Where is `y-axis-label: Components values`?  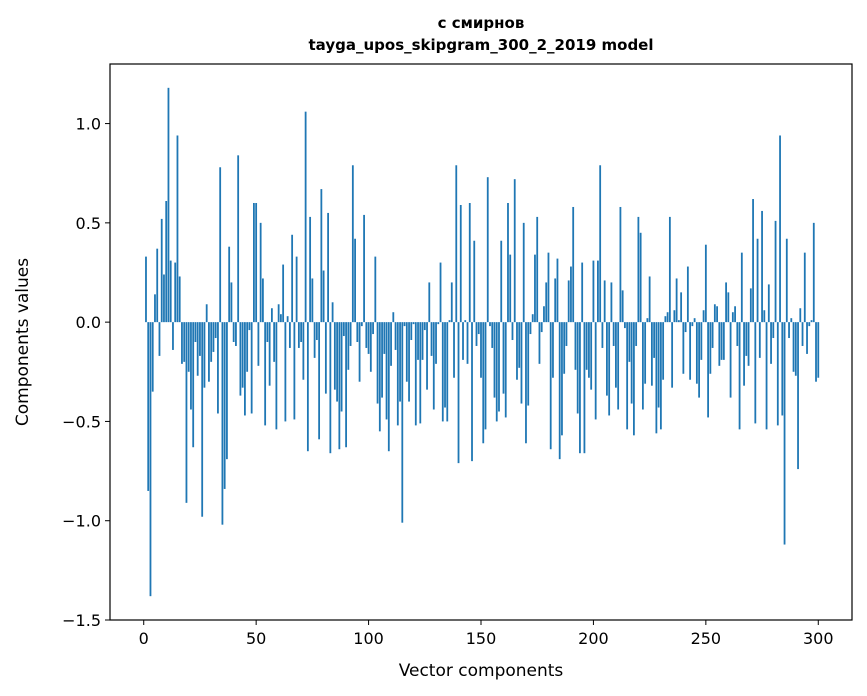
y-axis-label: Components values is located at coordinates (23, 342).